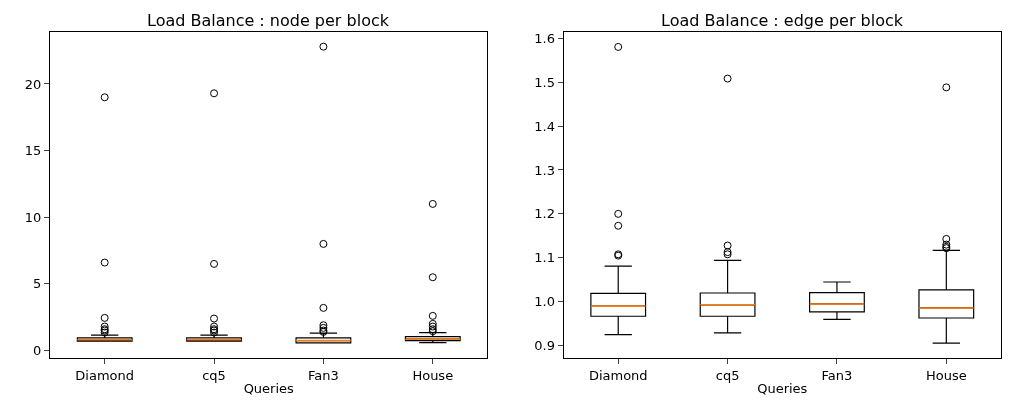  I want to click on chart-title: Load Balance : edge per block, so click(782, 20).